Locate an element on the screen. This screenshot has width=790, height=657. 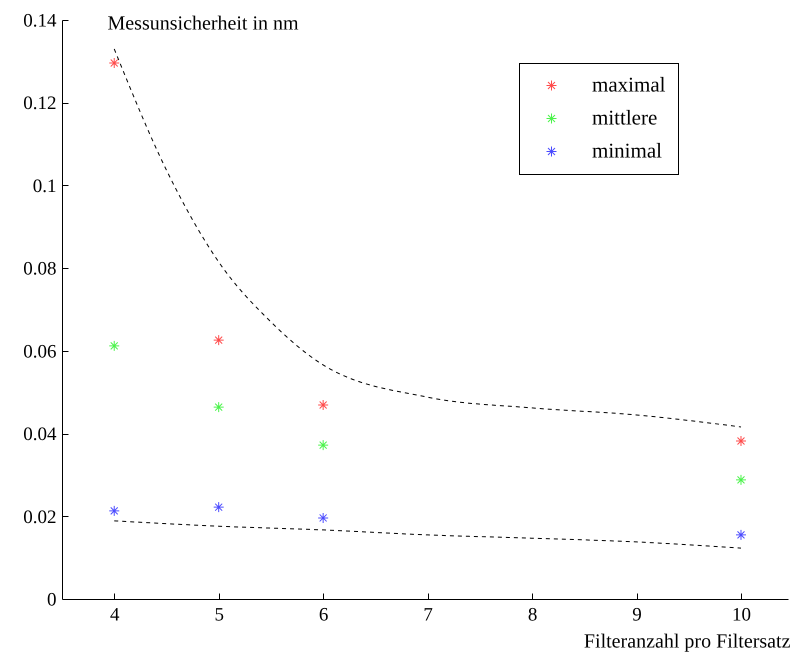
y-tick-label: 0.1 is located at coordinates (44, 186).